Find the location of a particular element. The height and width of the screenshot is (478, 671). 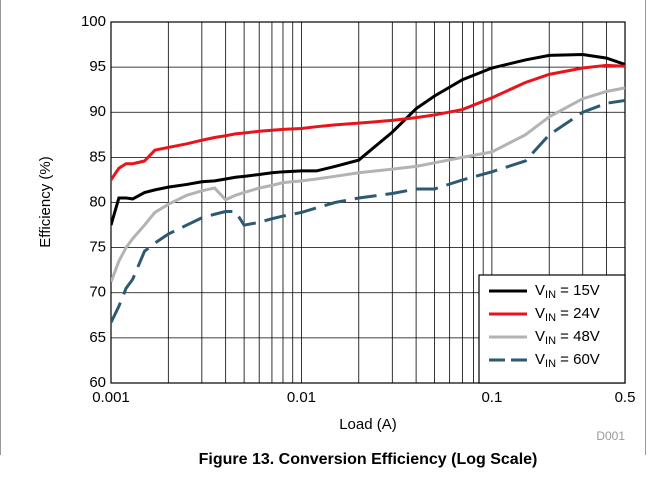

y-tick-label: 85 is located at coordinates (97, 156).